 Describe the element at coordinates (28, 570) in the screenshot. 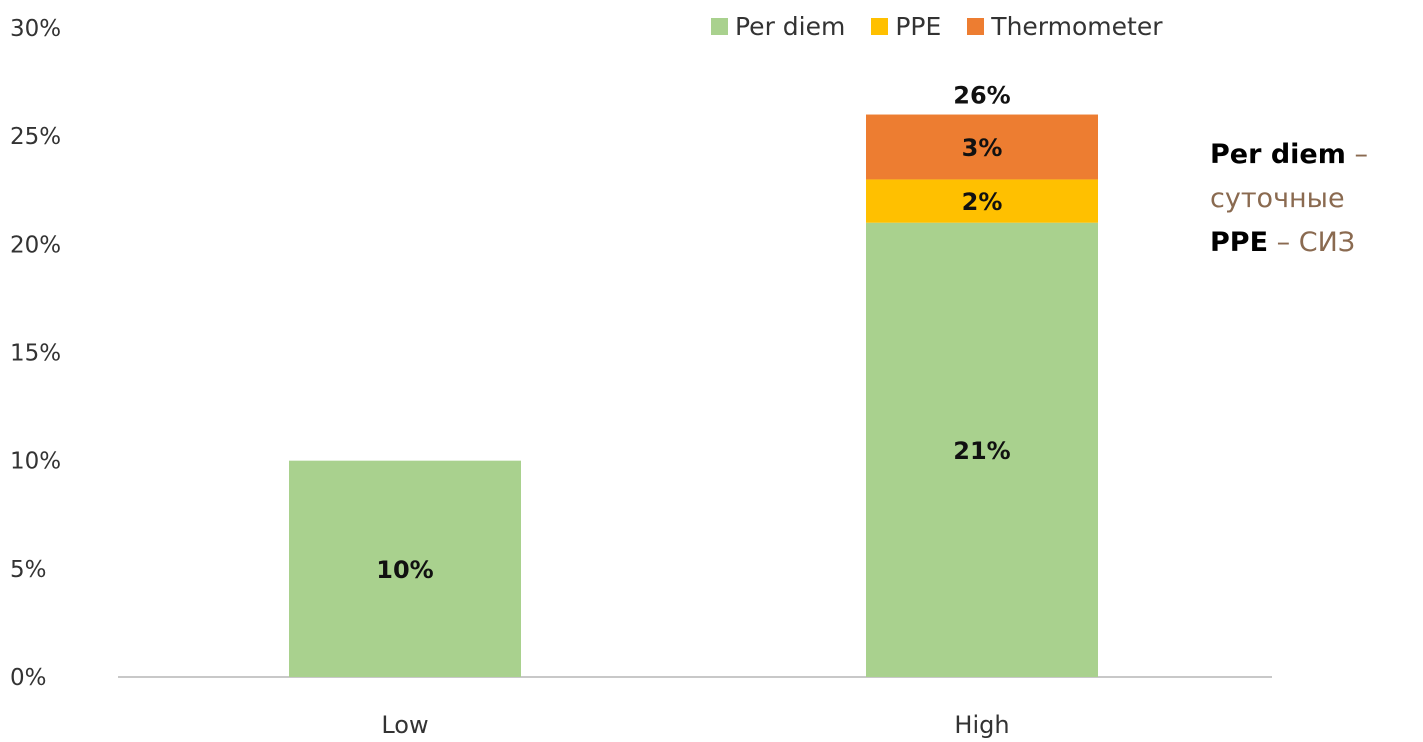

I see `y-tick-label: 5%` at that location.